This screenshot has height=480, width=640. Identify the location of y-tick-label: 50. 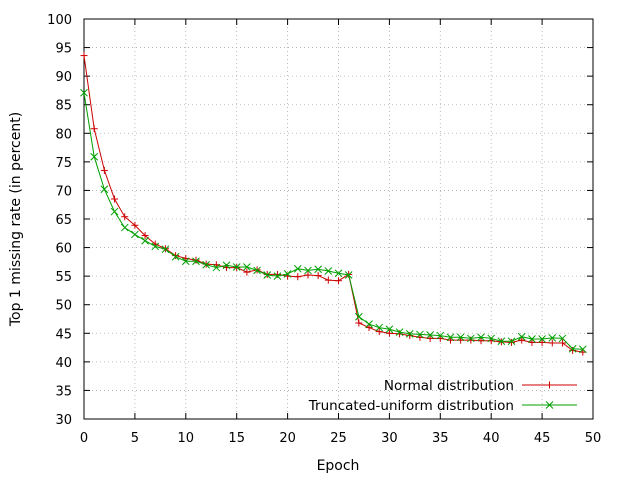
(63, 306).